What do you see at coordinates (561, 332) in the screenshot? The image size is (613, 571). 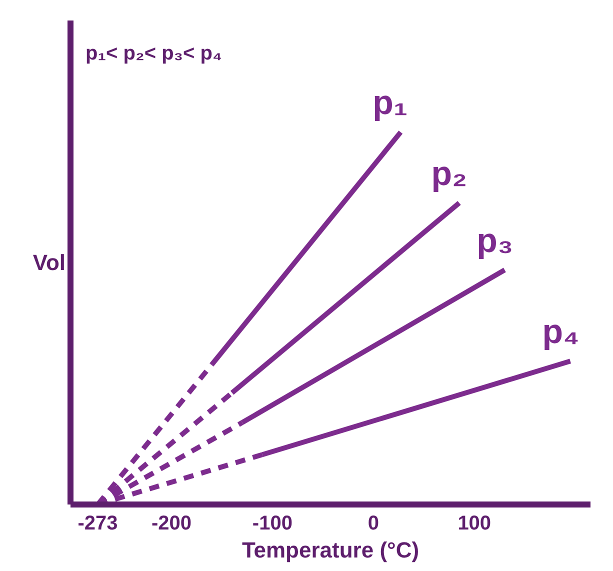 I see `series-label: p₄` at bounding box center [561, 332].